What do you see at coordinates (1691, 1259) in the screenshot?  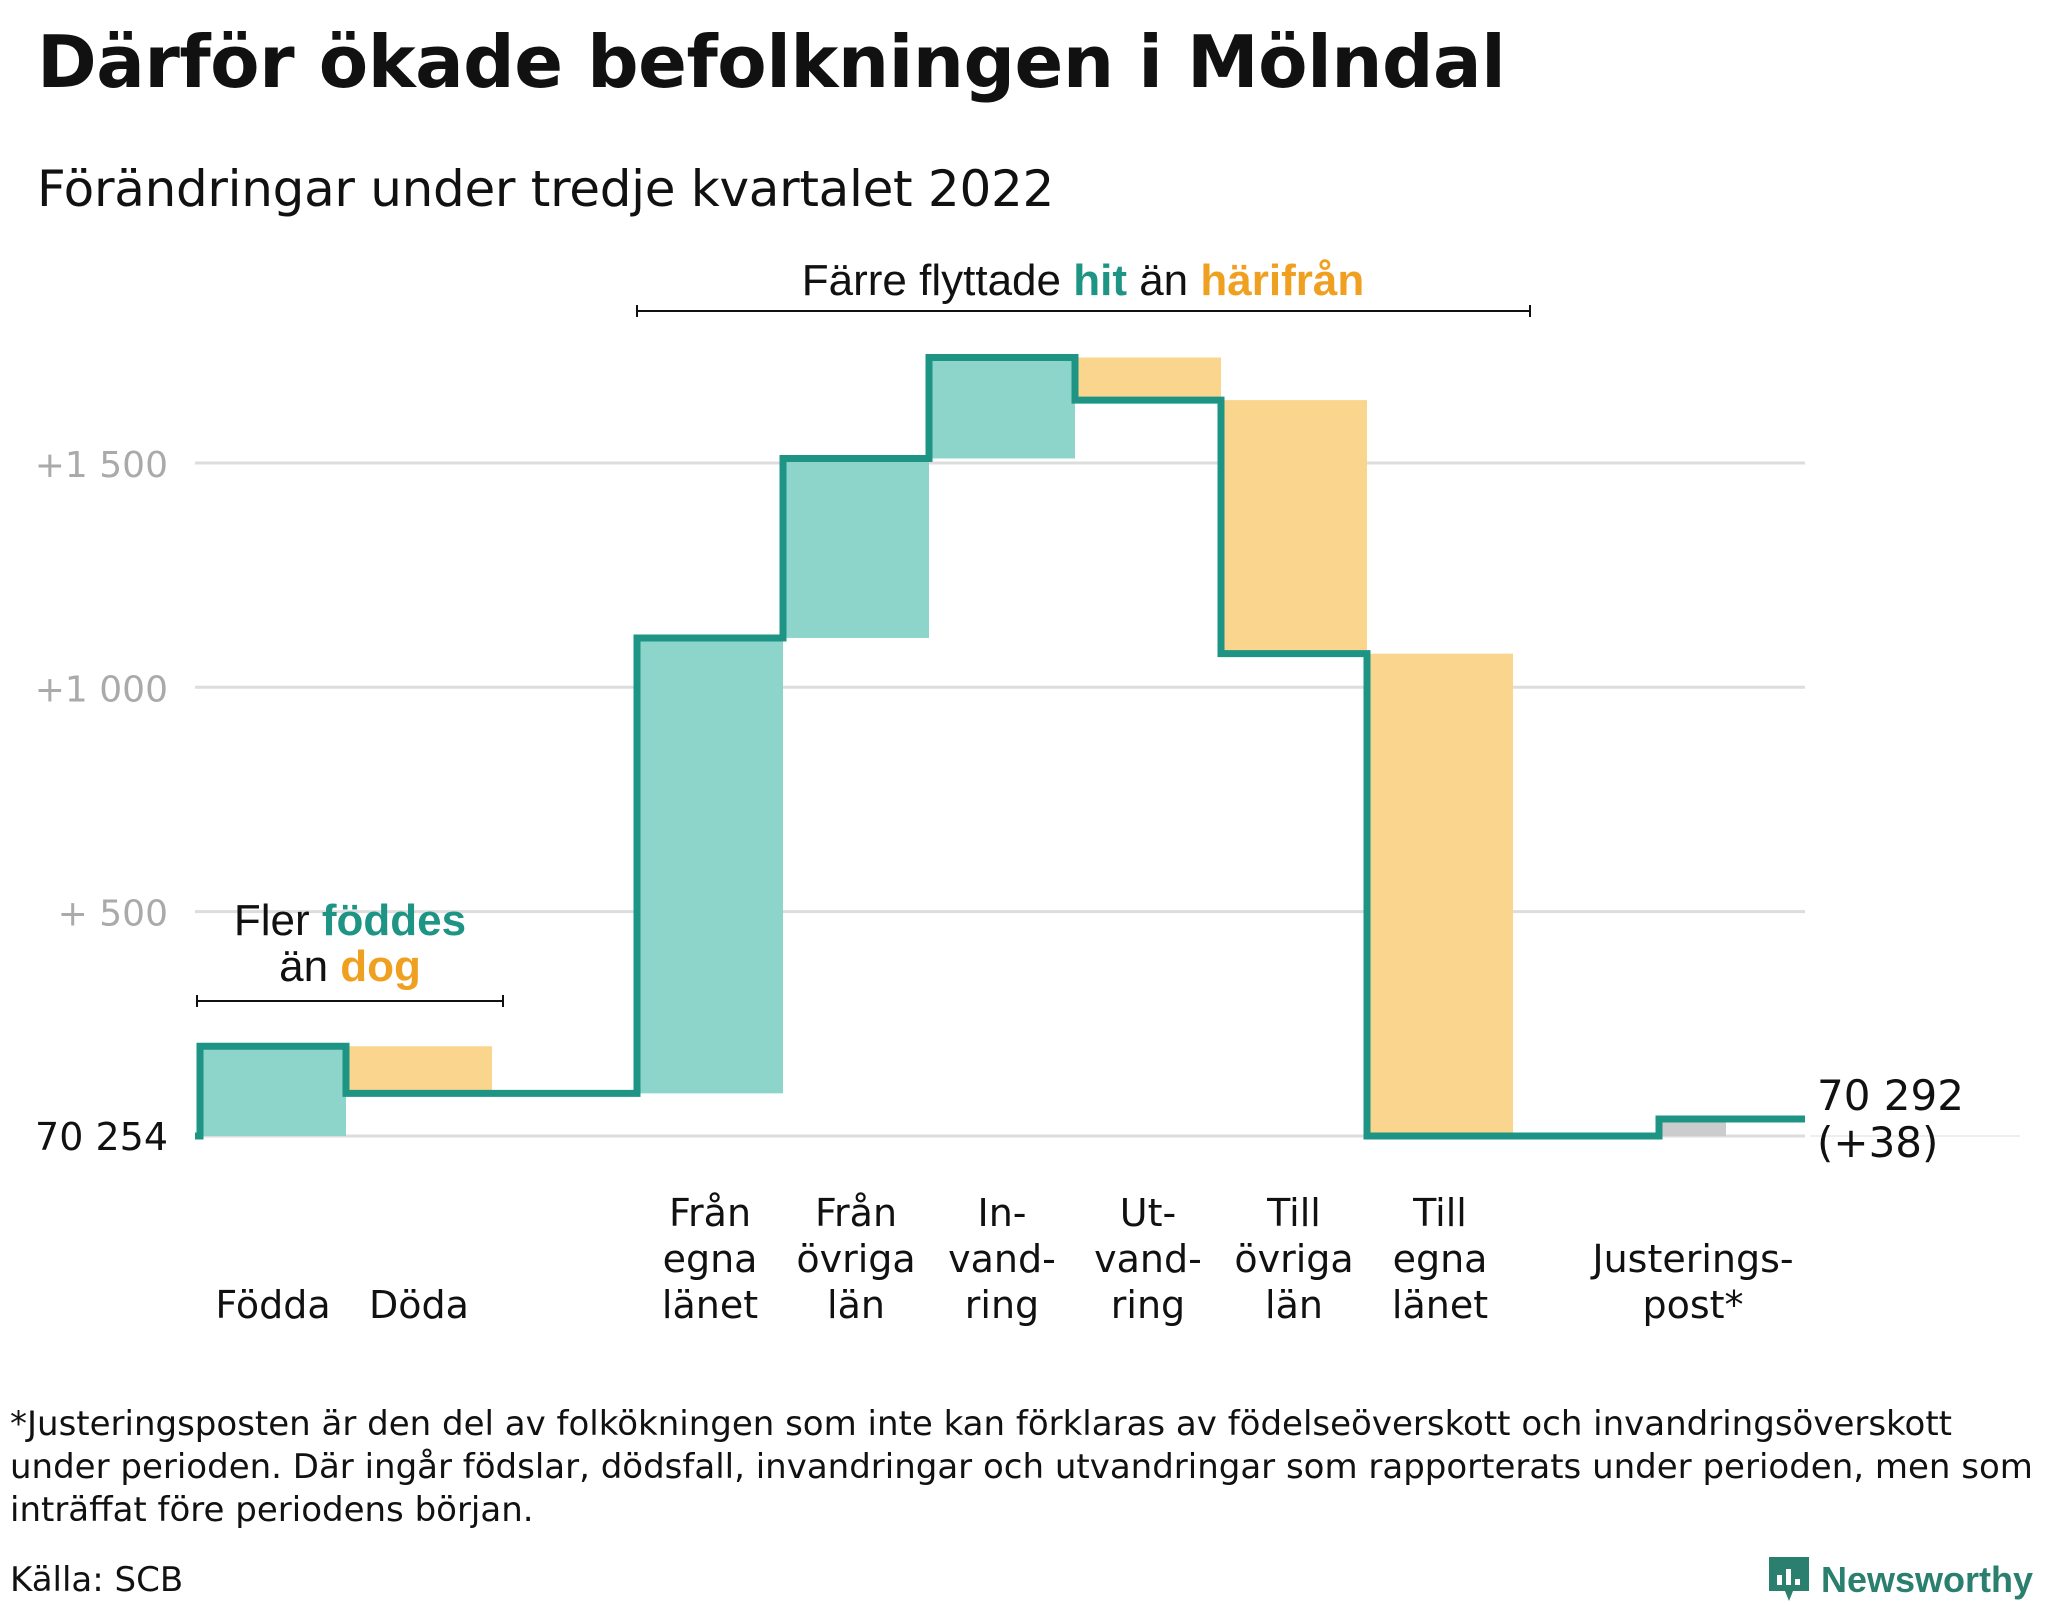 I see `category-label: Justerings-` at bounding box center [1691, 1259].